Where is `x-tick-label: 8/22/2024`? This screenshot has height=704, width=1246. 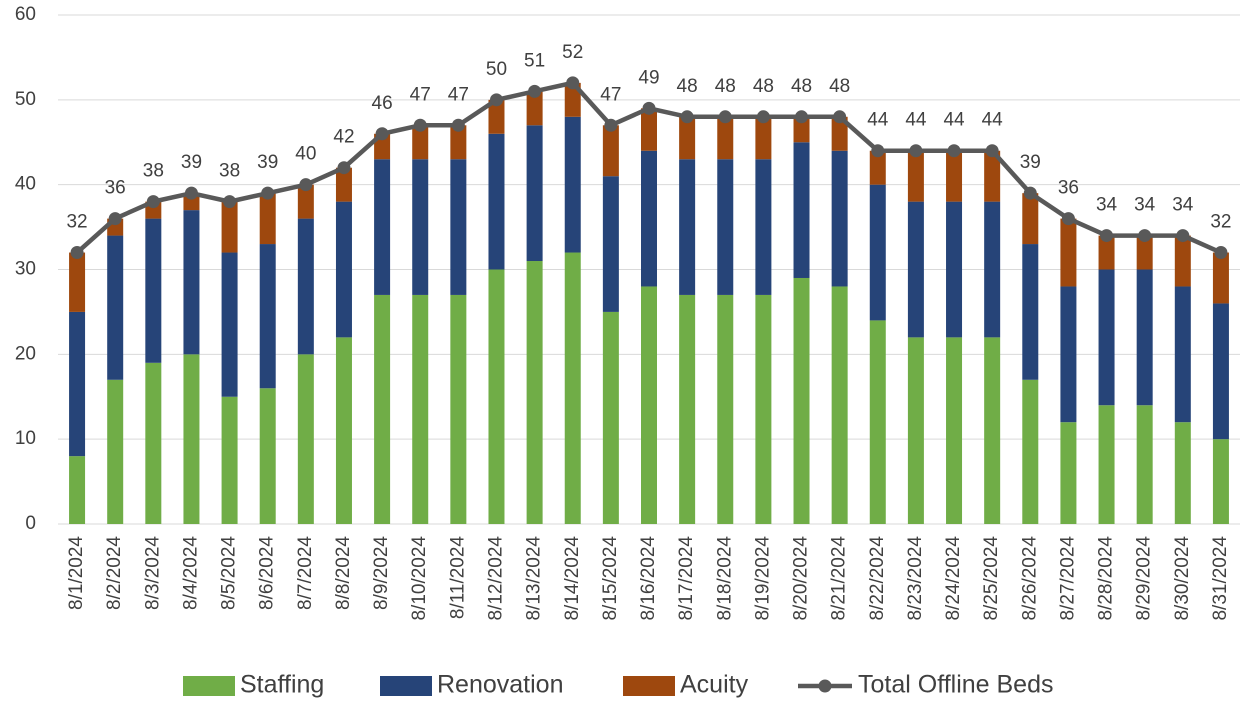
x-tick-label: 8/22/2024 is located at coordinates (877, 578).